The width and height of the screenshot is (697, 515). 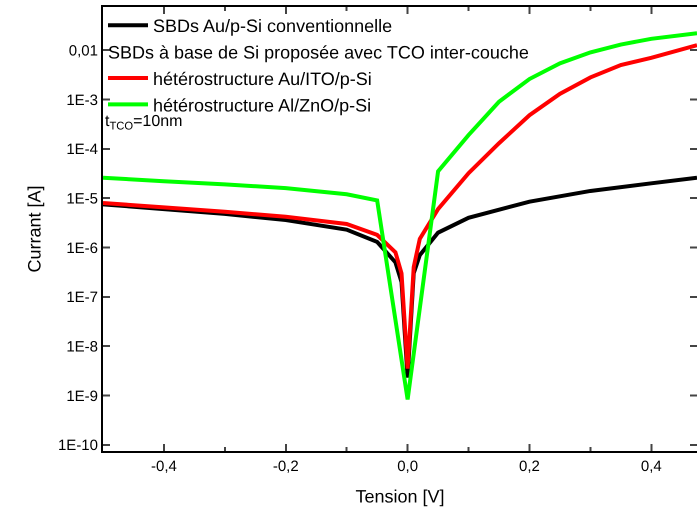 What do you see at coordinates (651, 466) in the screenshot?
I see `x-tick-label: 0,4` at bounding box center [651, 466].